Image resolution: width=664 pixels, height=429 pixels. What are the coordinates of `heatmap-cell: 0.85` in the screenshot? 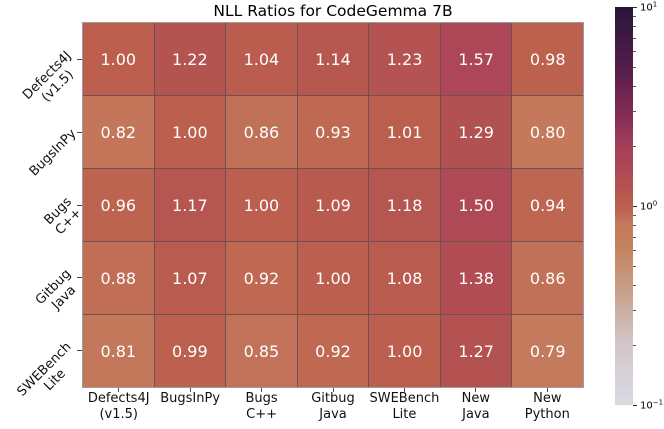 It's located at (261, 351).